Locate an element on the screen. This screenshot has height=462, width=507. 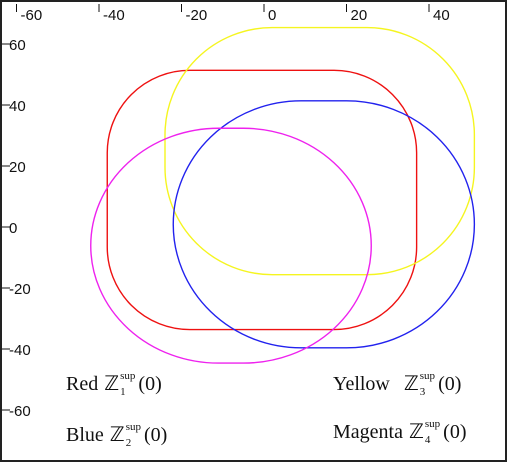
legend-label: Blue is located at coordinates (85, 435).